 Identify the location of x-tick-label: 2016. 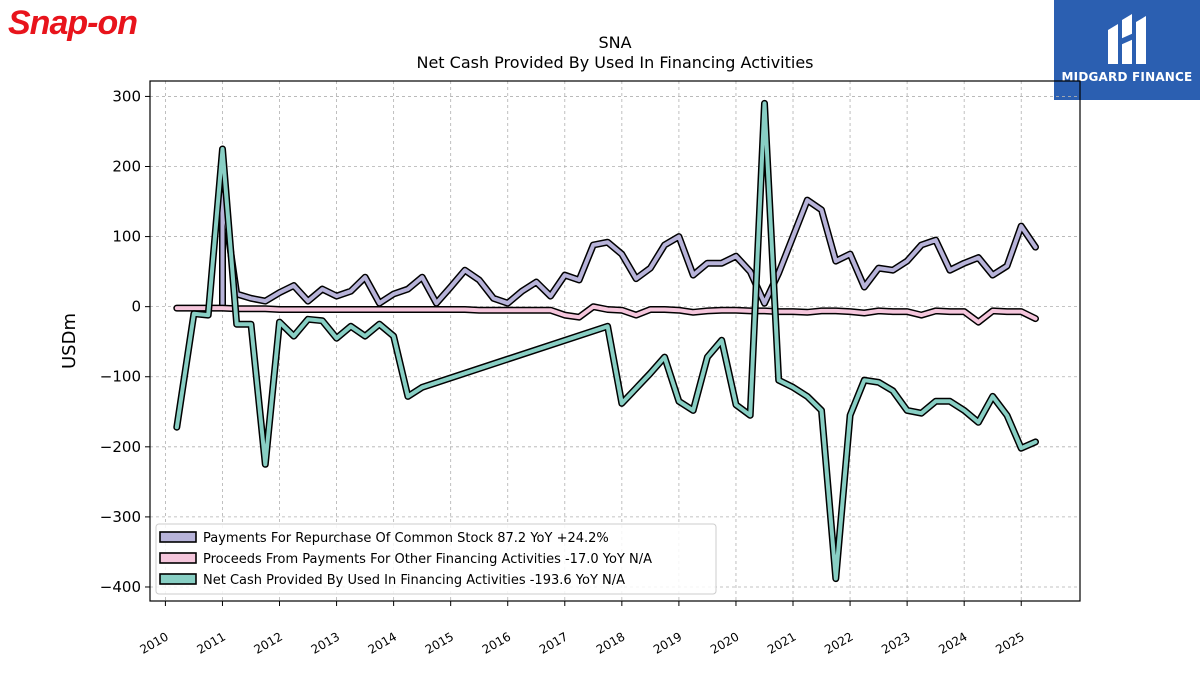
(496, 642).